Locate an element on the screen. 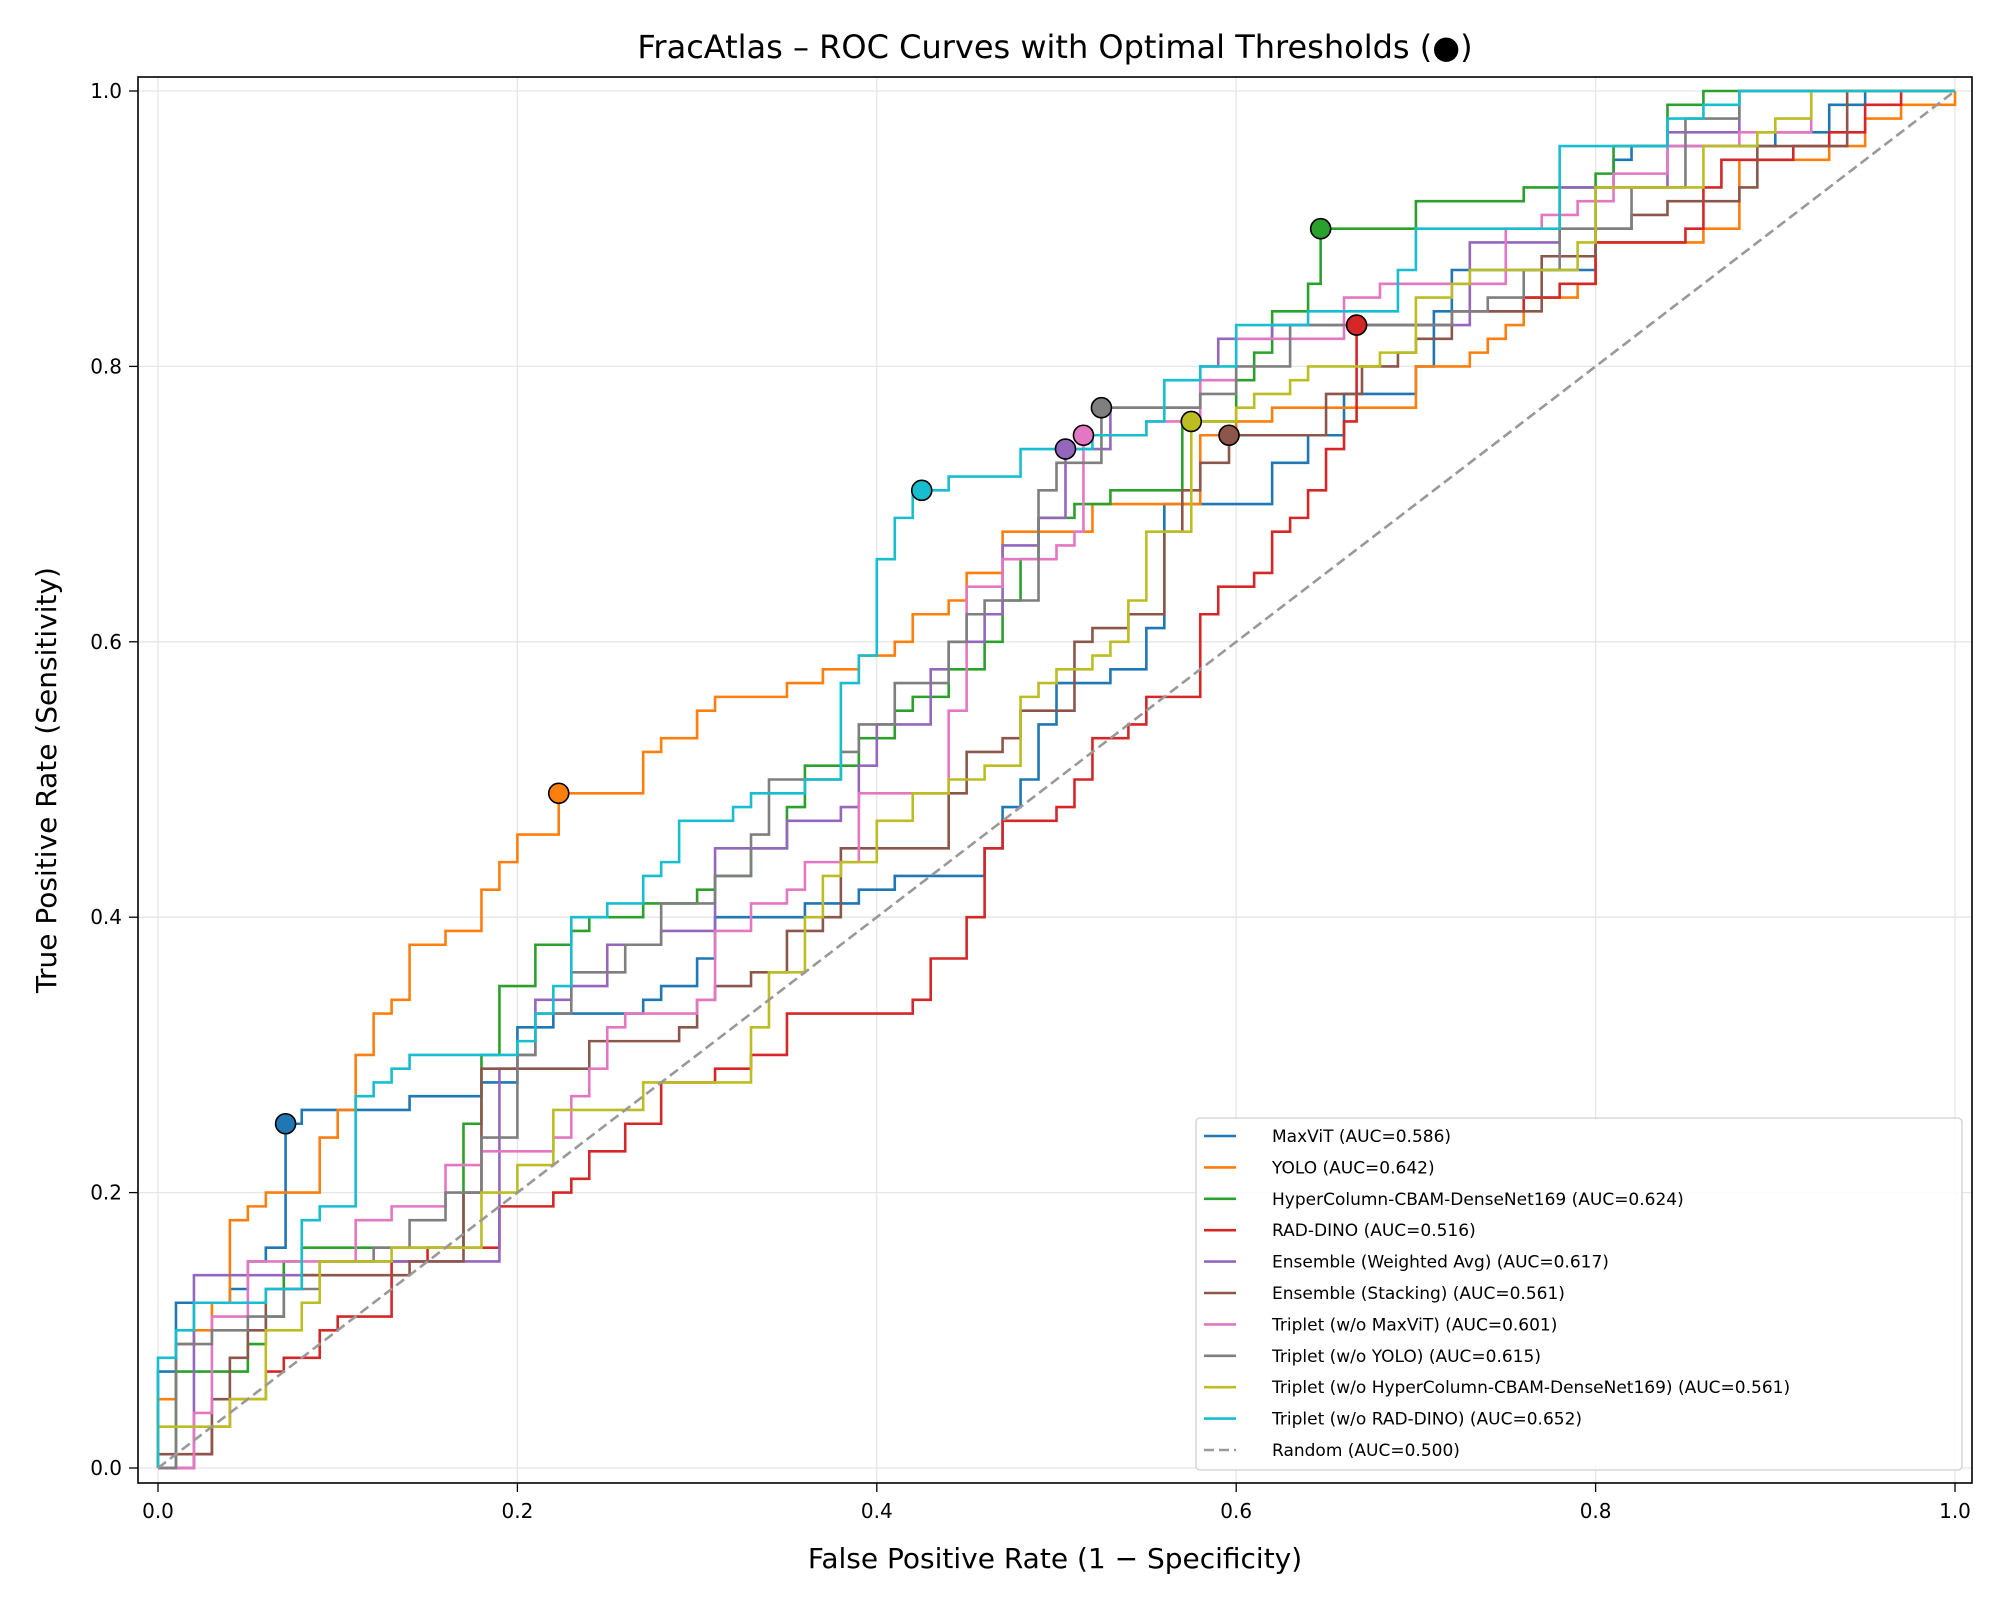 The height and width of the screenshot is (1600, 2000). legend-entry: Triplet (w/o YOLO) (AUC=0.615) is located at coordinates (1406, 1357).